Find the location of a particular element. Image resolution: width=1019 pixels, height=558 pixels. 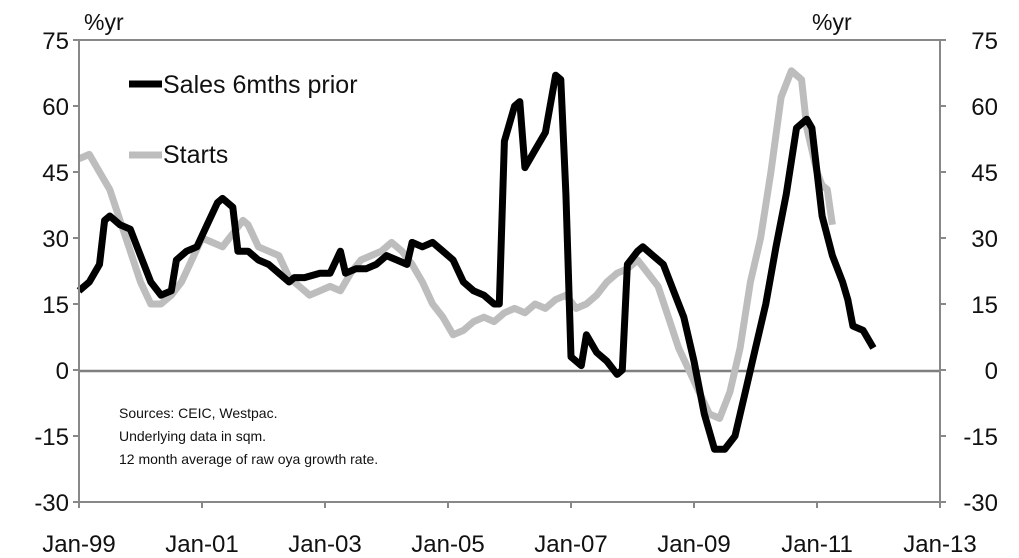

right-y-tick-label: 60 is located at coordinates (984, 107).